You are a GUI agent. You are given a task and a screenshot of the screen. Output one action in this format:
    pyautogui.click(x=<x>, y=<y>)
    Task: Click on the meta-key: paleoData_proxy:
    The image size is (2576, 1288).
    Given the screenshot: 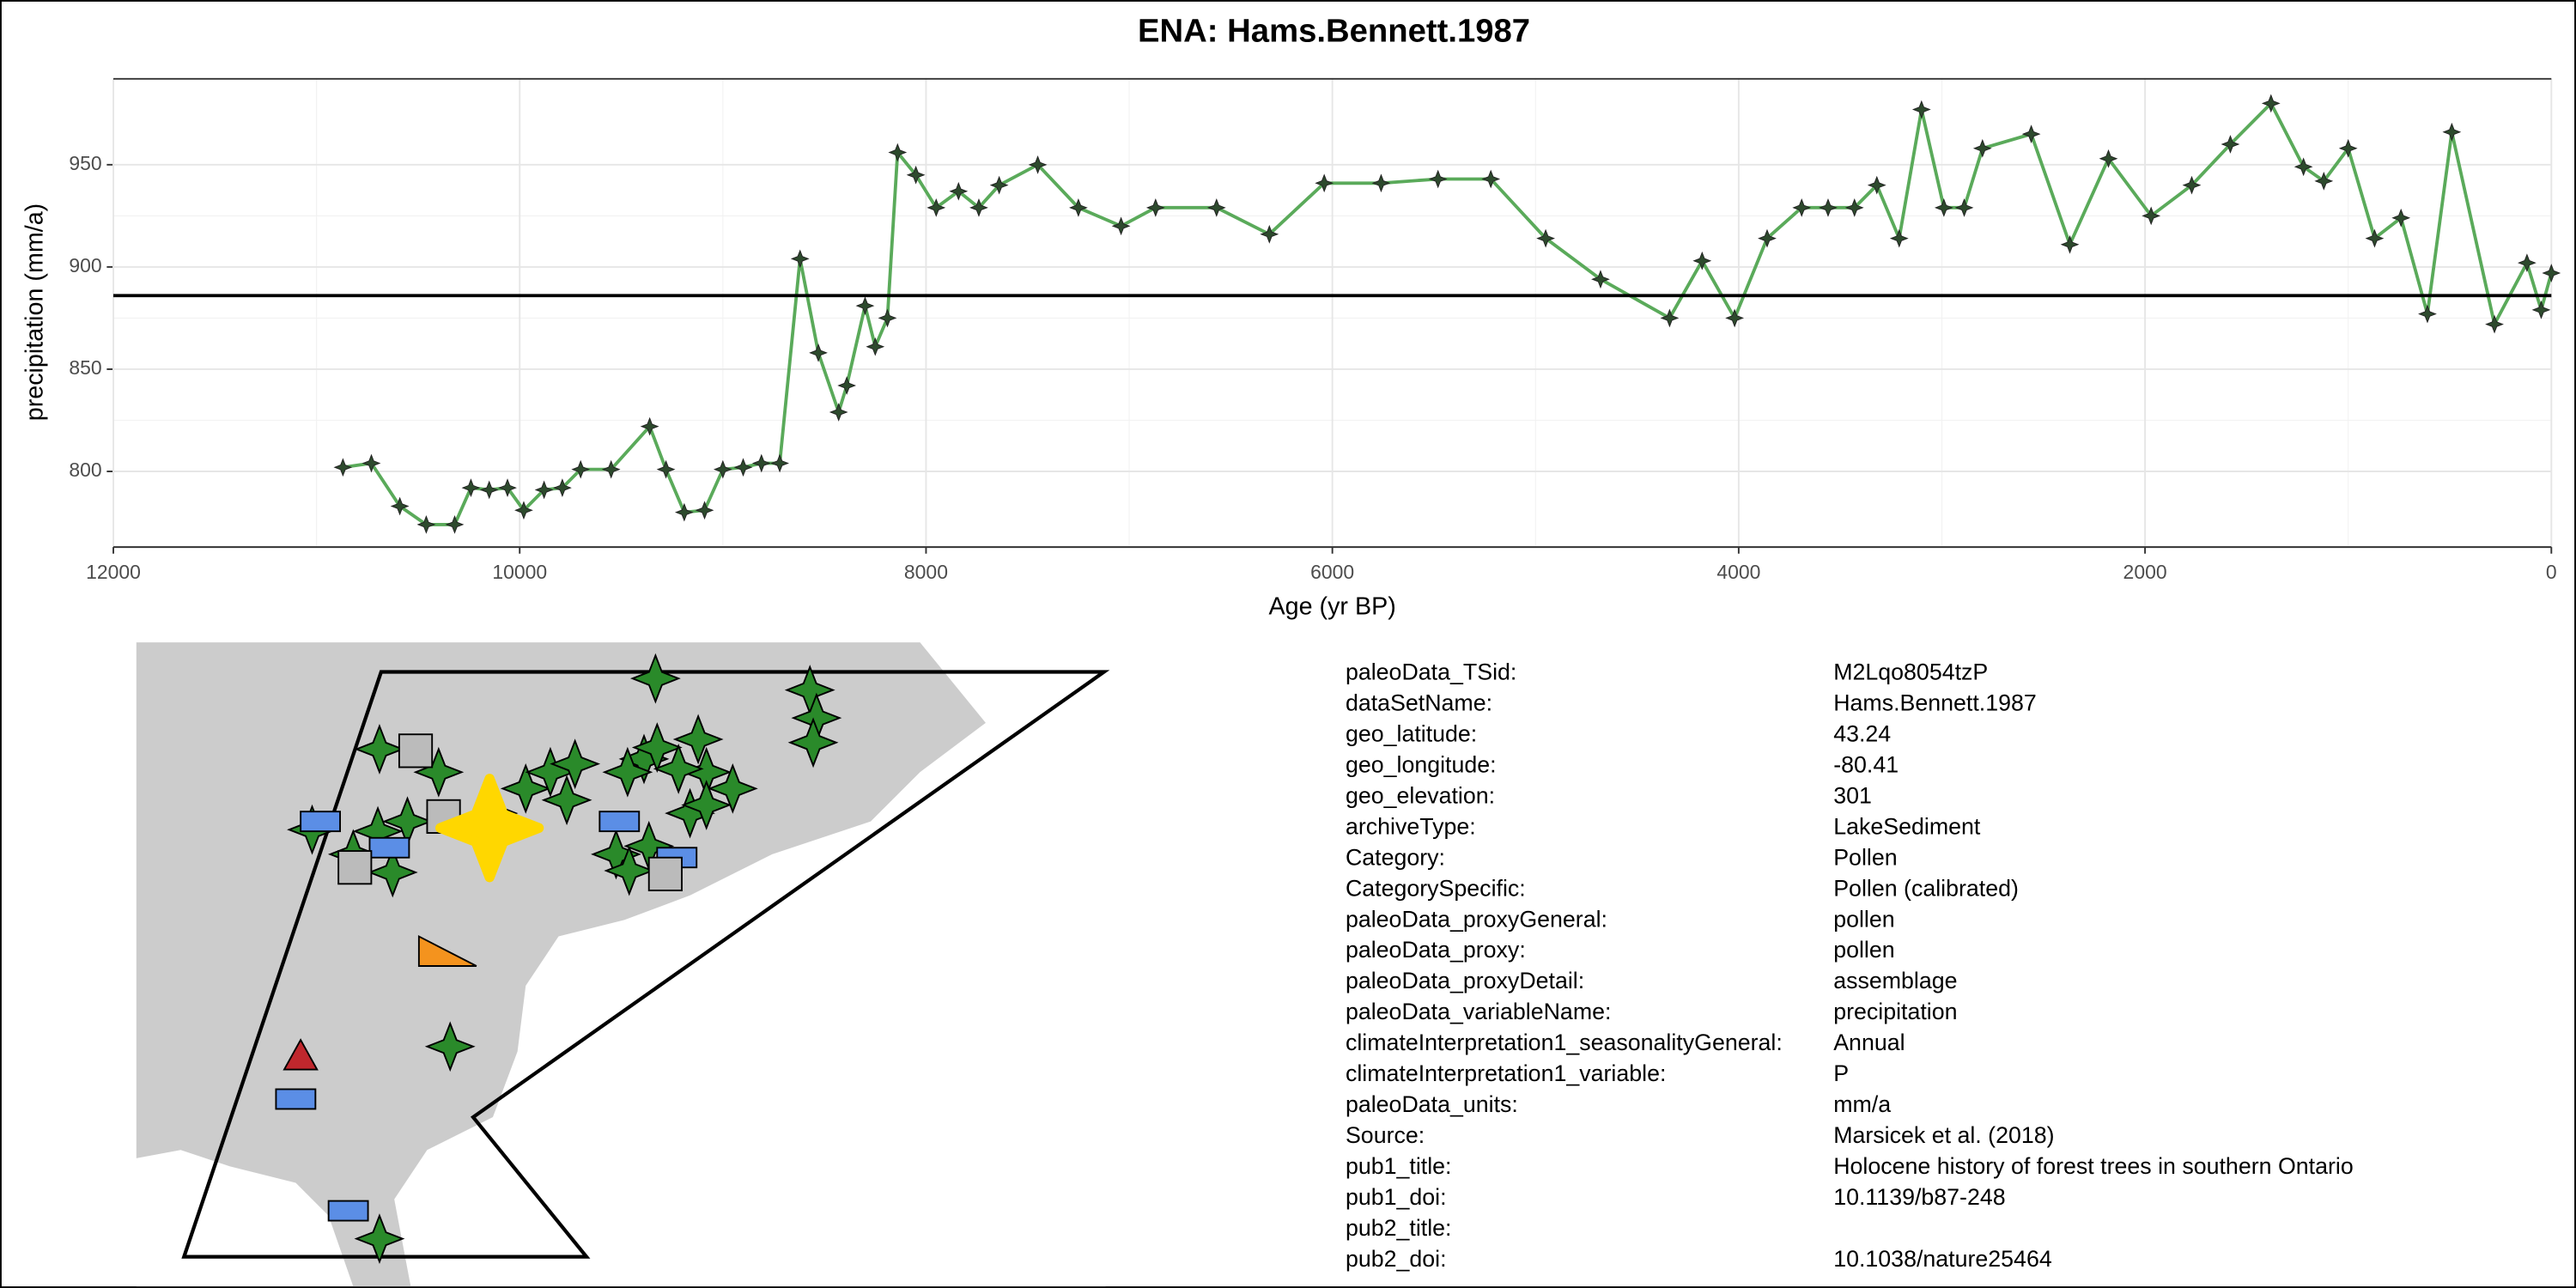 What is the action you would take?
    pyautogui.click(x=1436, y=950)
    